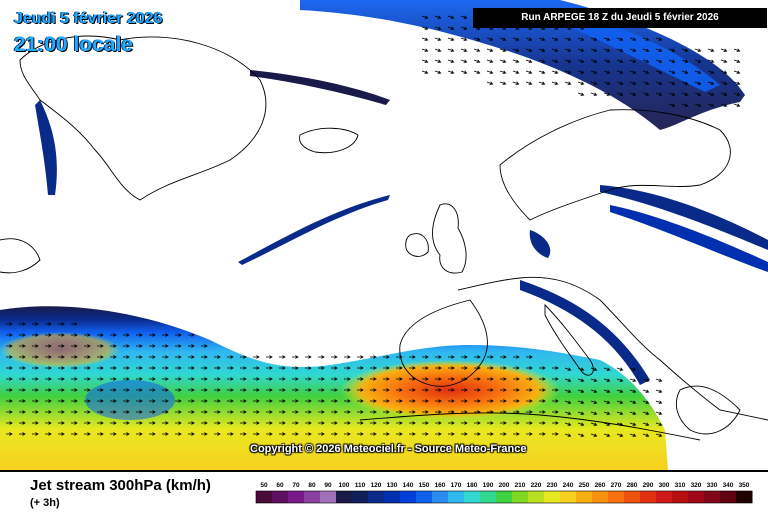 Image resolution: width=768 pixels, height=512 pixels. Describe the element at coordinates (504, 497) in the screenshot. I see `legend-border` at that location.